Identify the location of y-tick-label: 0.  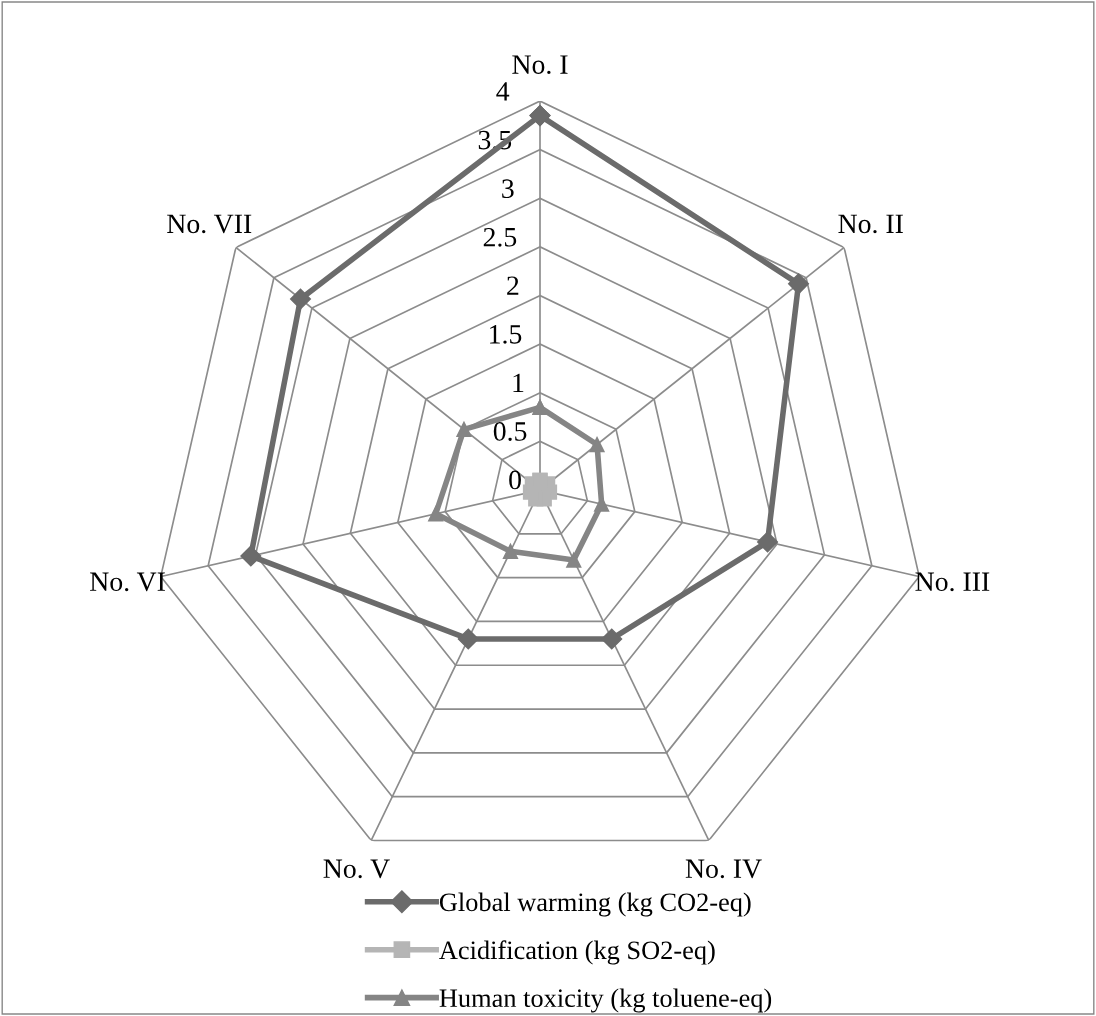
(515, 480).